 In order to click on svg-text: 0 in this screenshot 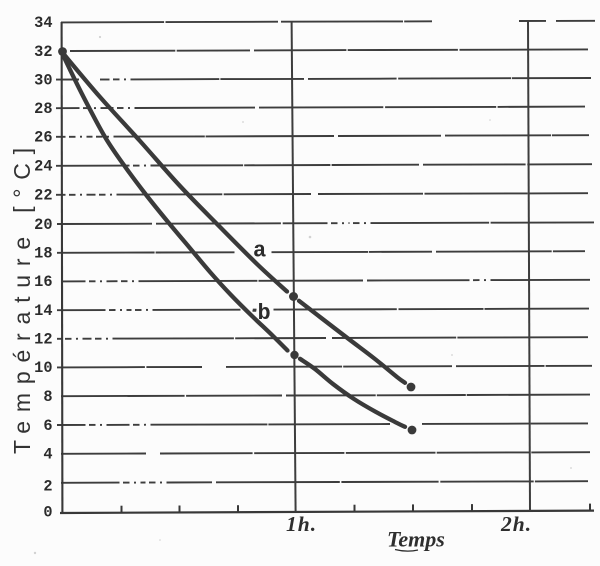, I will do `click(47, 513)`.